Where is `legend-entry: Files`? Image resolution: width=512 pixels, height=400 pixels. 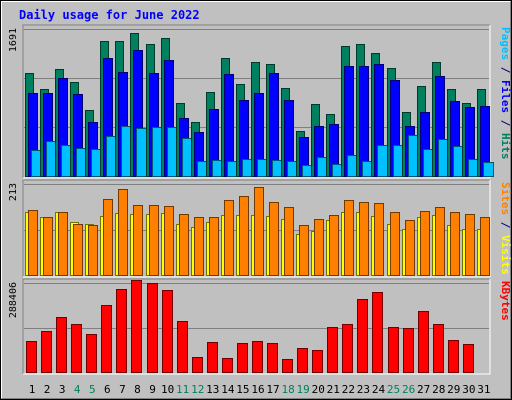
legend-entry: Files is located at coordinates (505, 96).